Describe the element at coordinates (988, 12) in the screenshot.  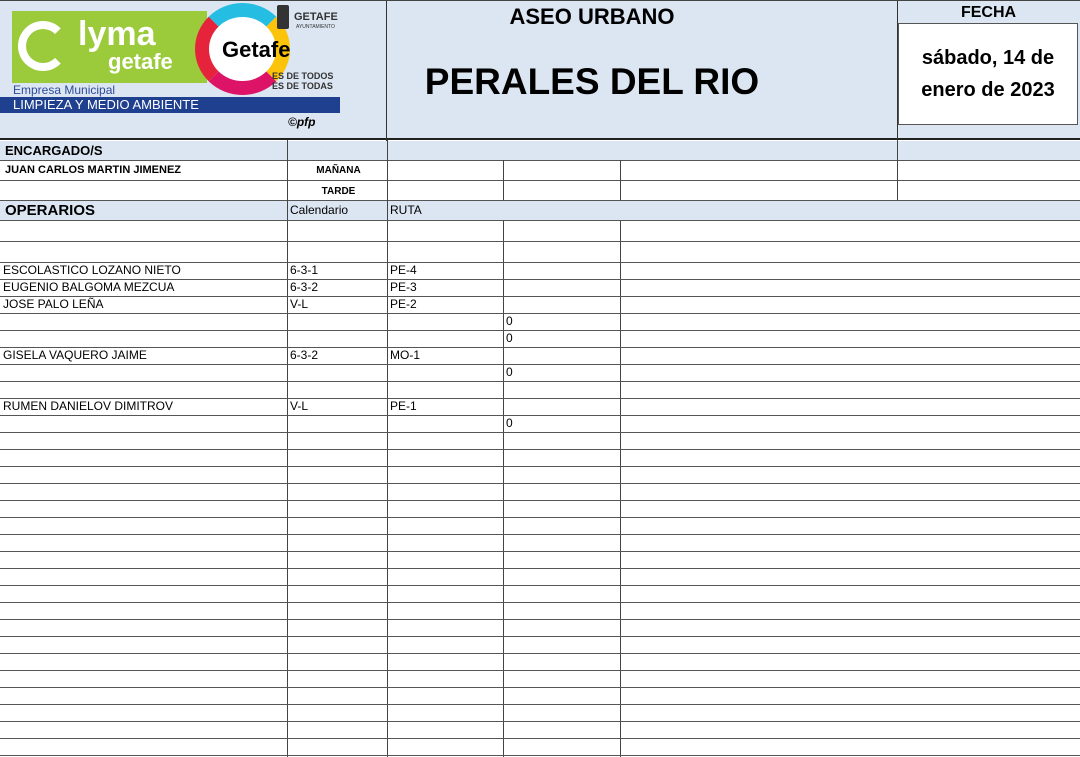
I see `fecha-label: FECHA` at that location.